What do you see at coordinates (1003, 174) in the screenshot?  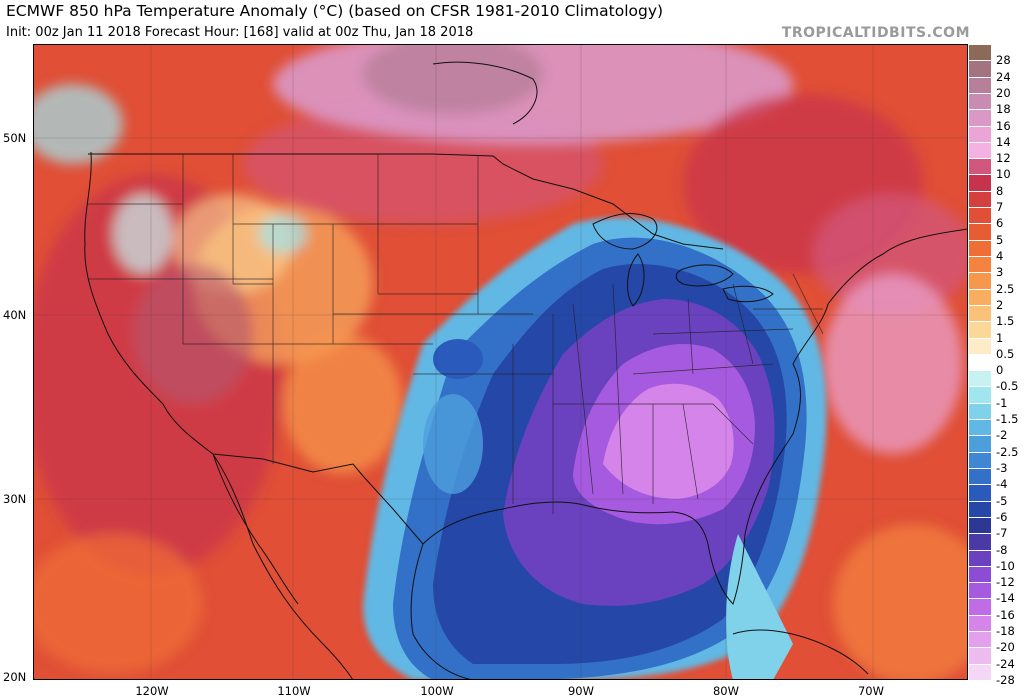 I see `colorbar-tick-label: 10` at bounding box center [1003, 174].